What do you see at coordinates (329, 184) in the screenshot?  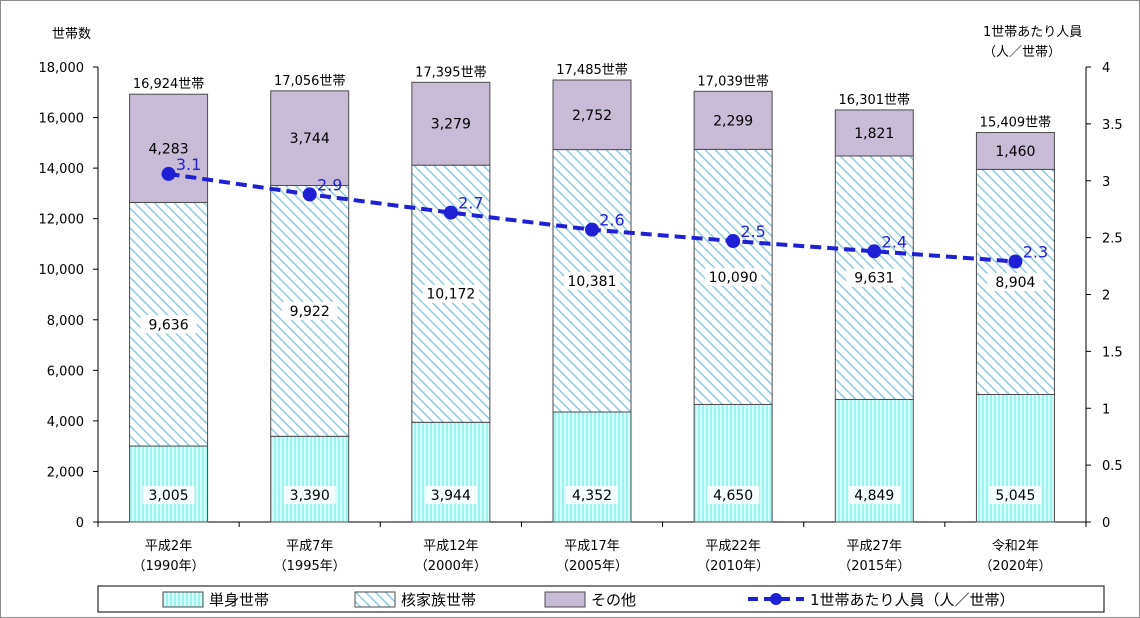 I see `ratio-label: 2.9` at bounding box center [329, 184].